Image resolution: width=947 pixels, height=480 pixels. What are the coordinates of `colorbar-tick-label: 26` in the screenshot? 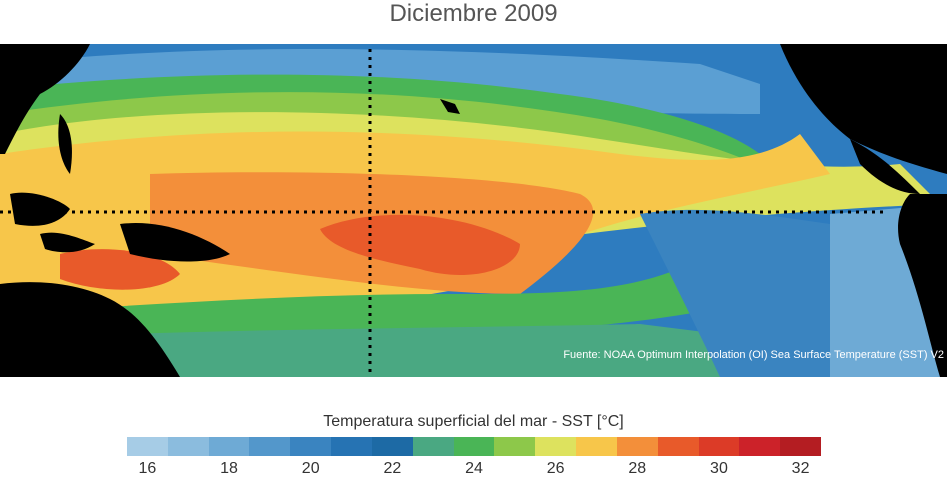 It's located at (555, 468).